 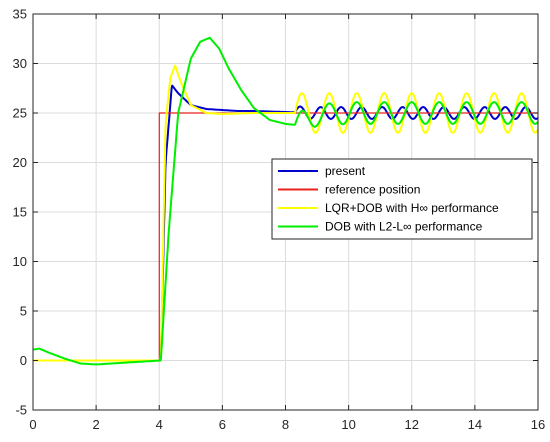 What do you see at coordinates (21, 410) in the screenshot?
I see `y-tick-label: -5` at bounding box center [21, 410].